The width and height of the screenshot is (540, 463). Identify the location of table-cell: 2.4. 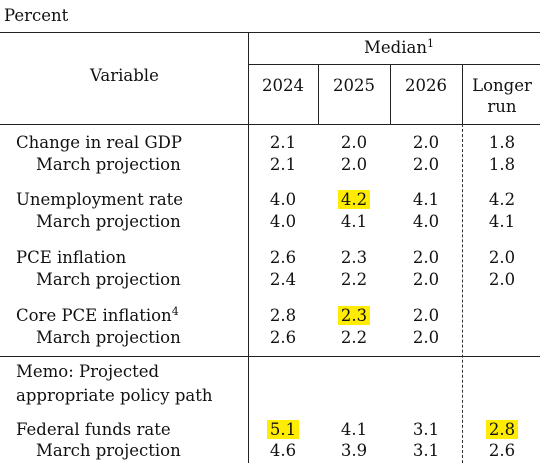
(283, 279).